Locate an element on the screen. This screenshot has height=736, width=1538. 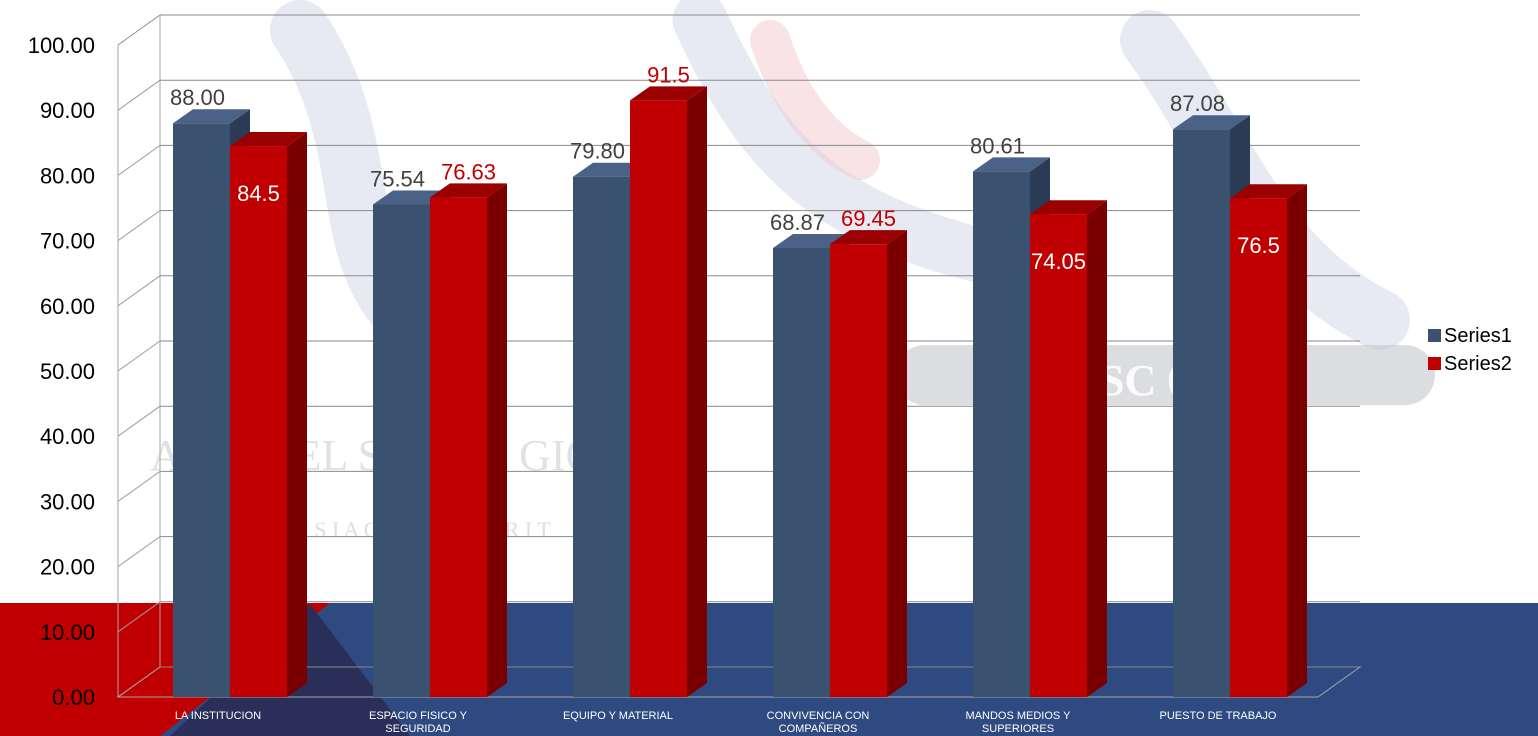
legend-swatch-series2 is located at coordinates (1434, 363).